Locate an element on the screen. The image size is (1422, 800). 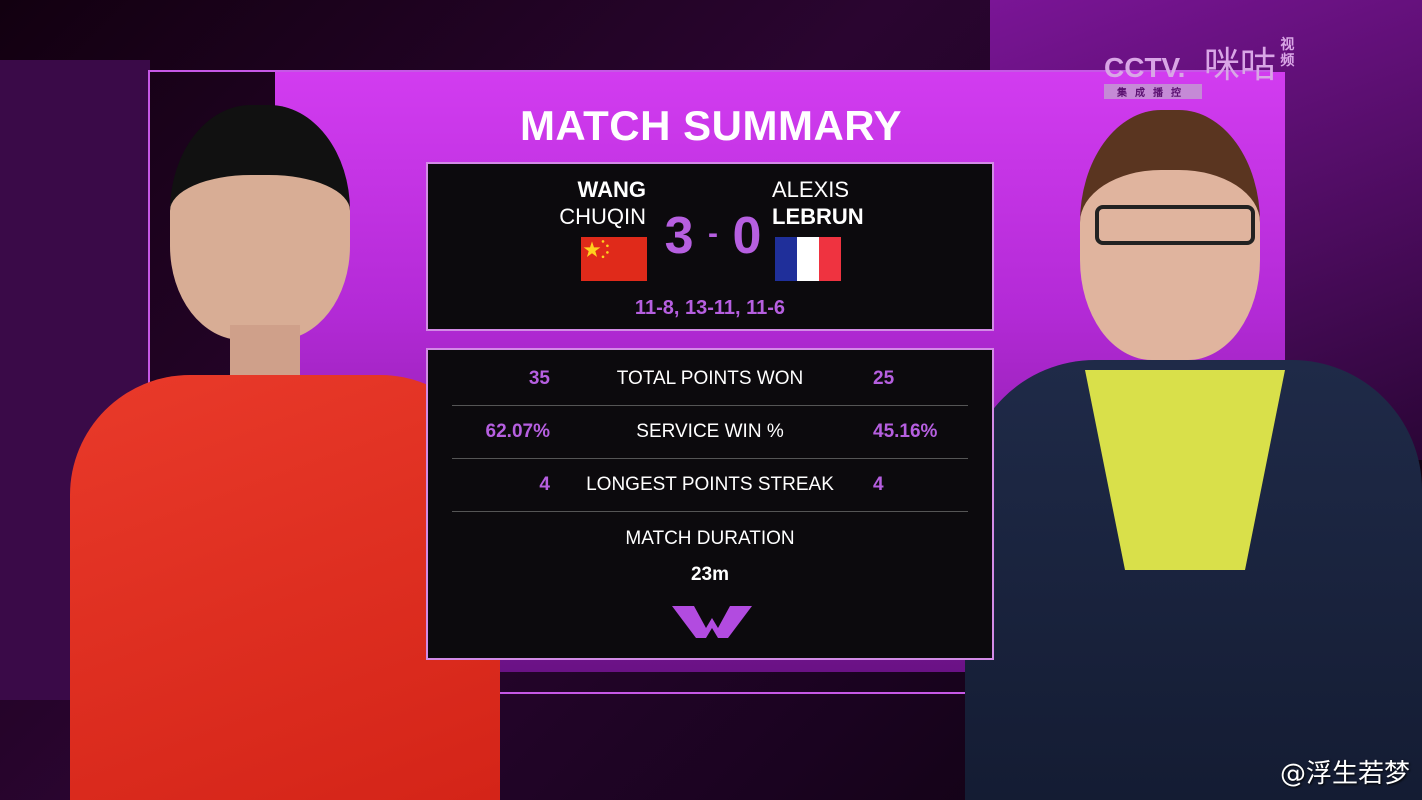
stat-p2: 25 is located at coordinates (884, 378).